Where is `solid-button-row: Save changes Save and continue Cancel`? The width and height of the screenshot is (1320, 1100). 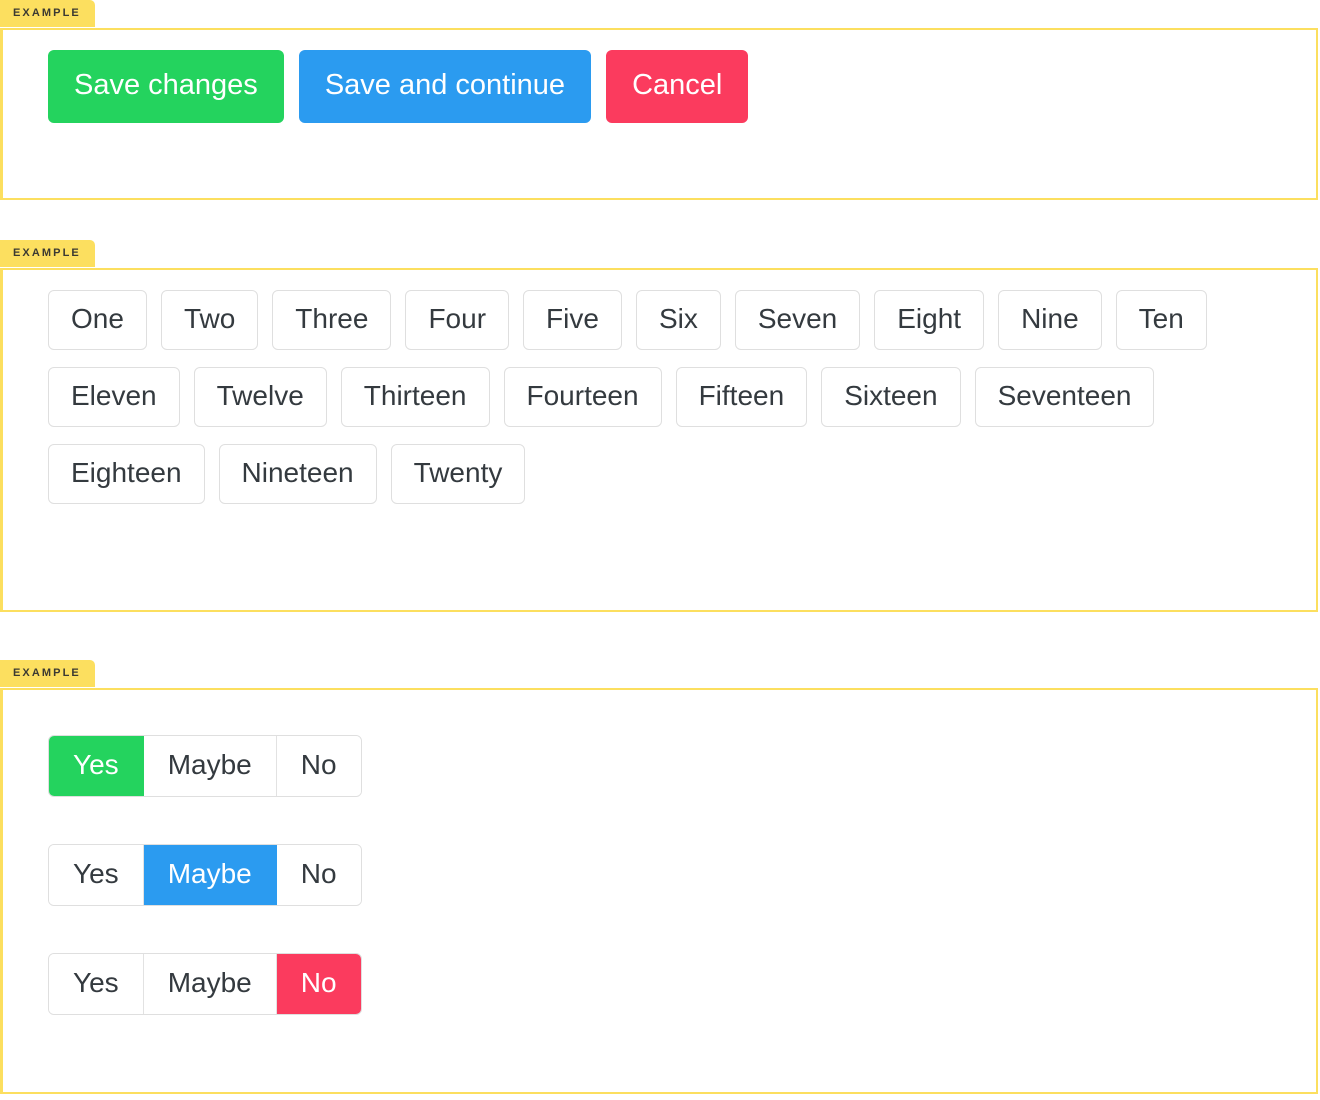
solid-button-row: Save changes Save and continue Cancel is located at coordinates (398, 86).